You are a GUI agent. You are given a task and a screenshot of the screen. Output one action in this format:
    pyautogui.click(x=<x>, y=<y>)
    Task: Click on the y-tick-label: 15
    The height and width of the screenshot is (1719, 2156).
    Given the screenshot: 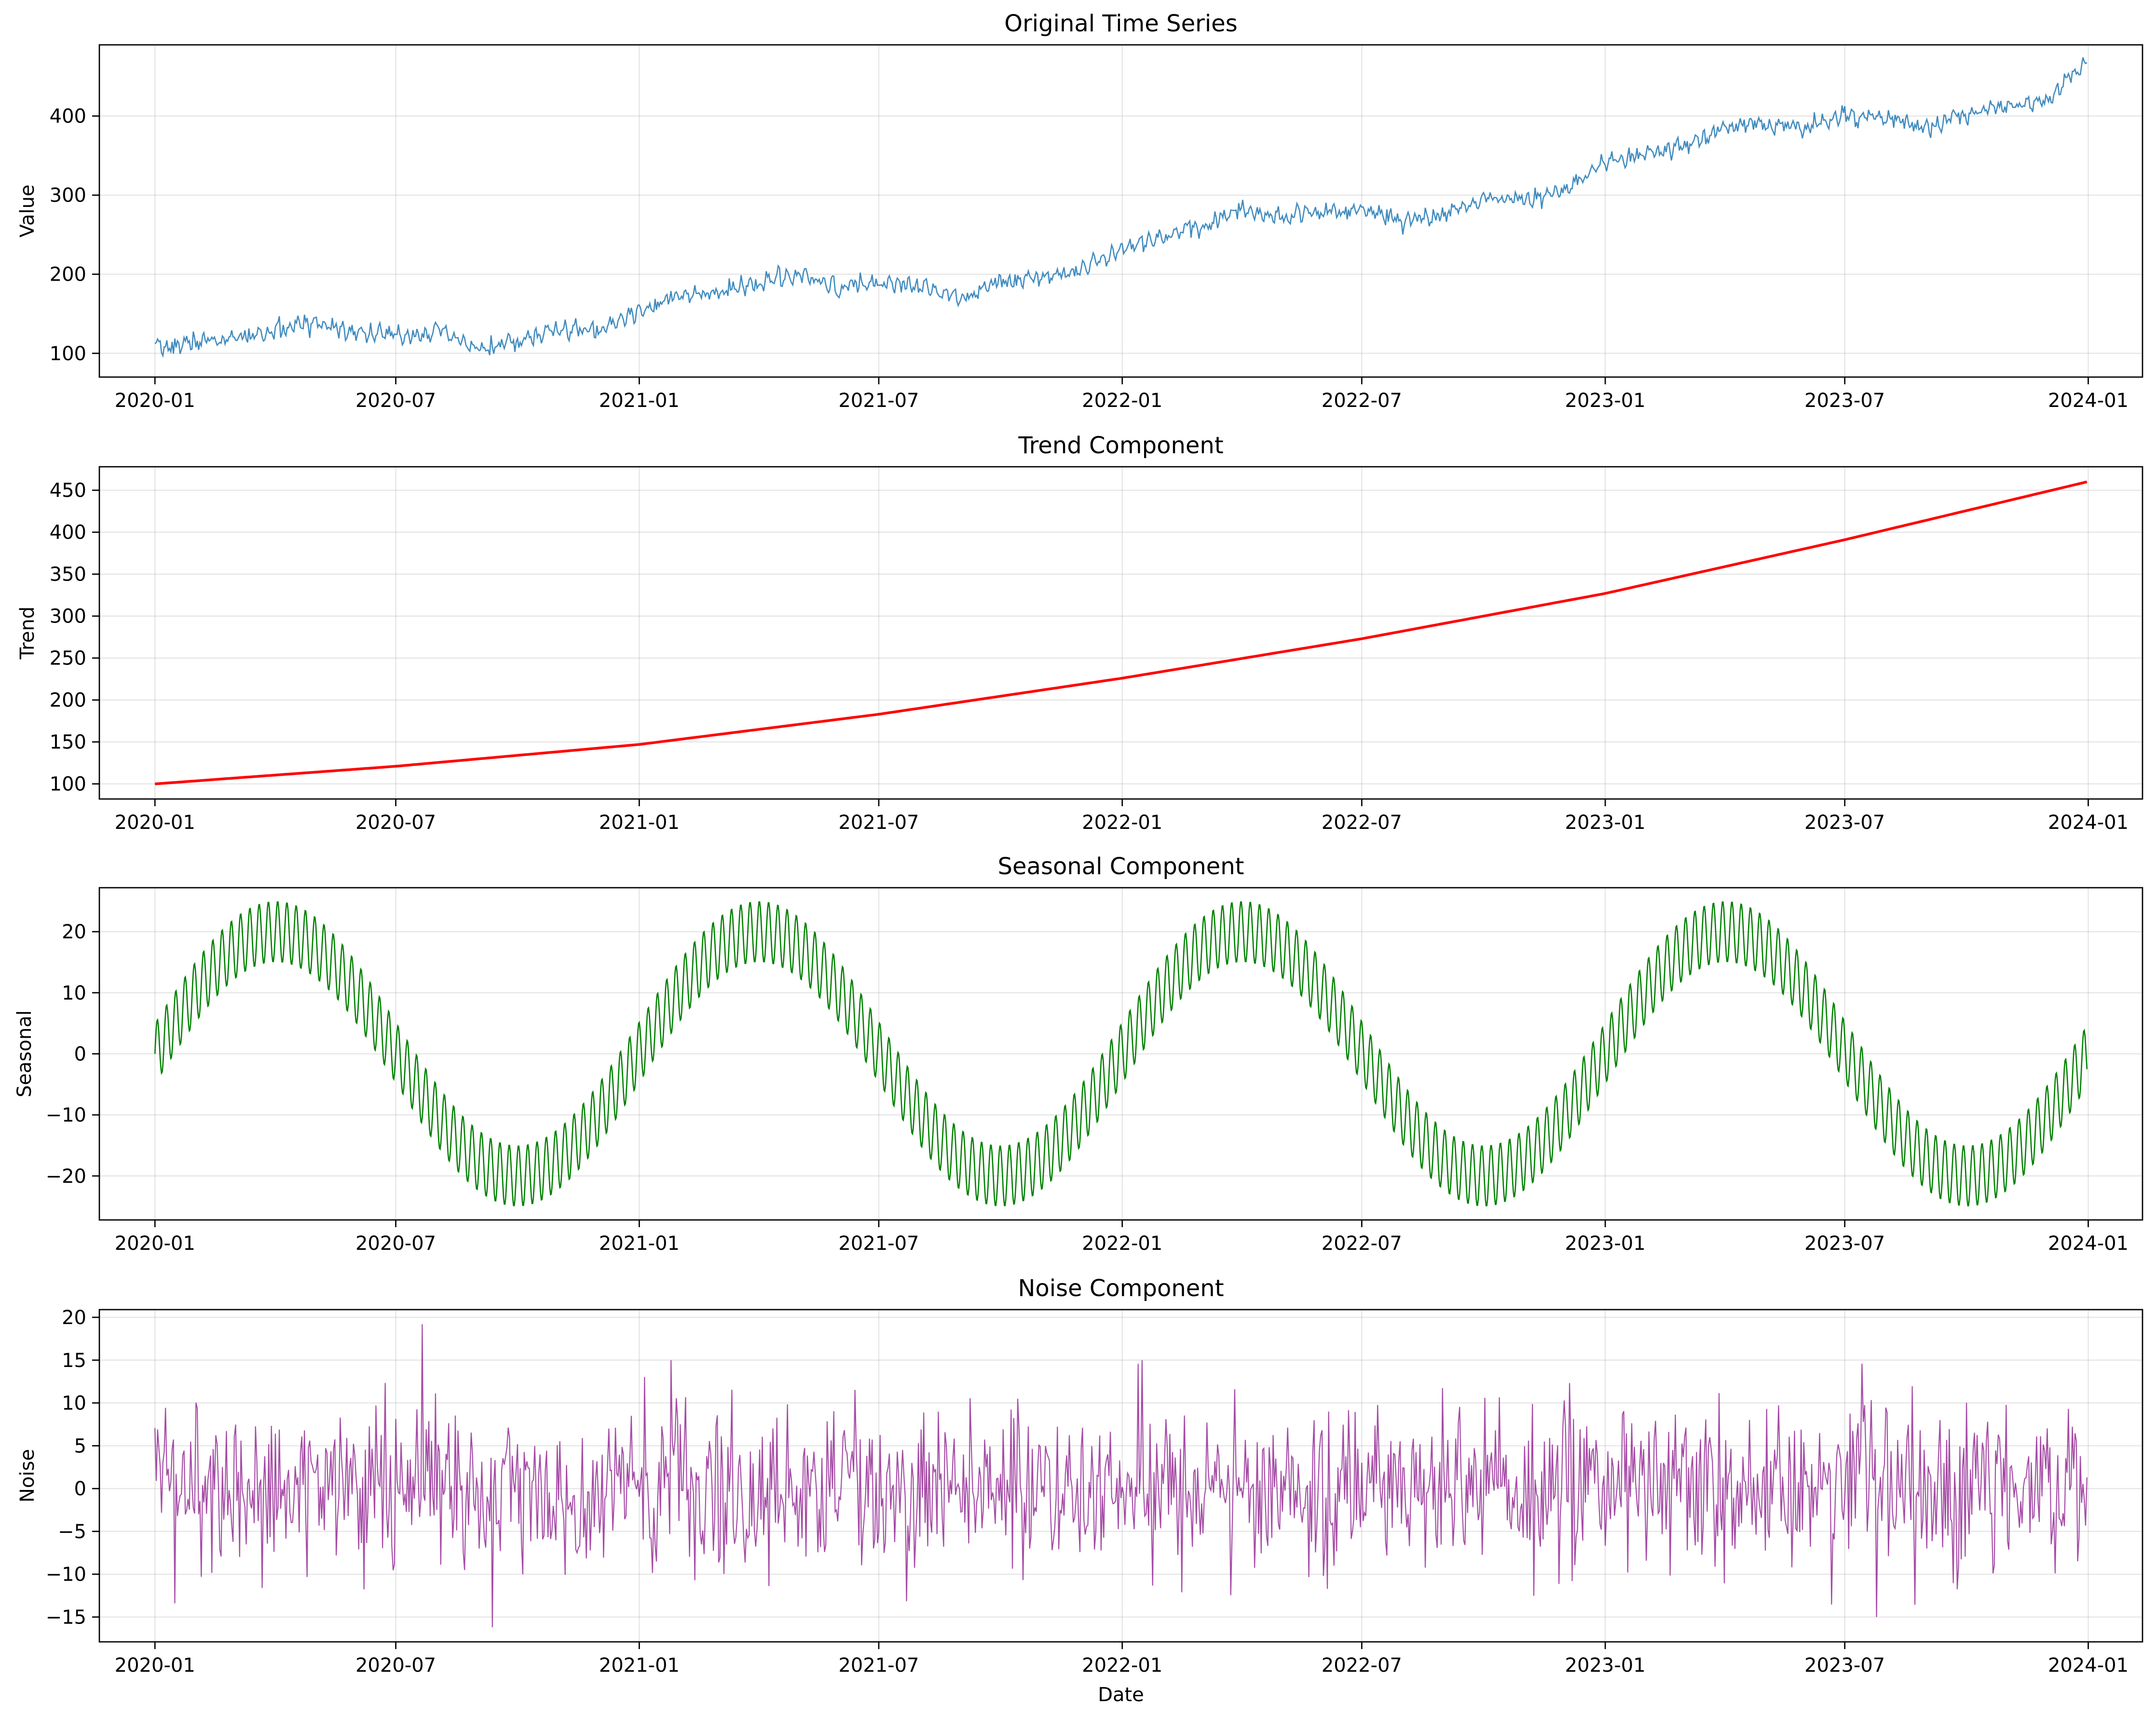 What is the action you would take?
    pyautogui.click(x=74, y=1361)
    